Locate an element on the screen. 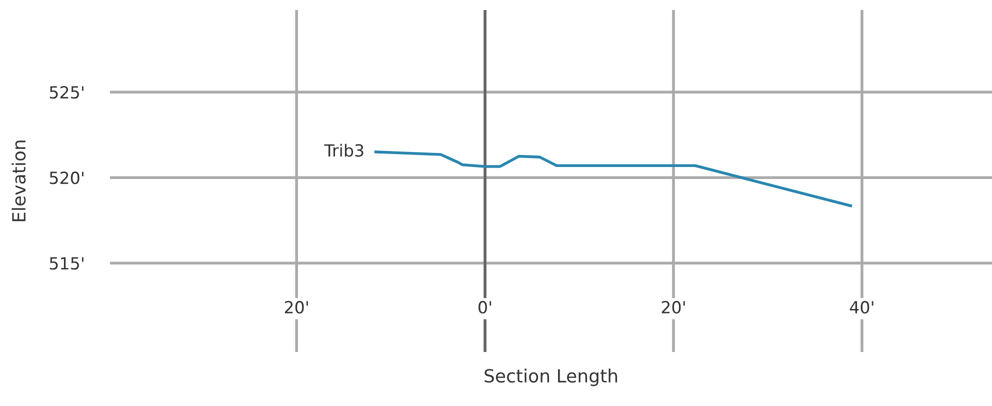 The width and height of the screenshot is (992, 406). series-label: Trib3 is located at coordinates (344, 150).